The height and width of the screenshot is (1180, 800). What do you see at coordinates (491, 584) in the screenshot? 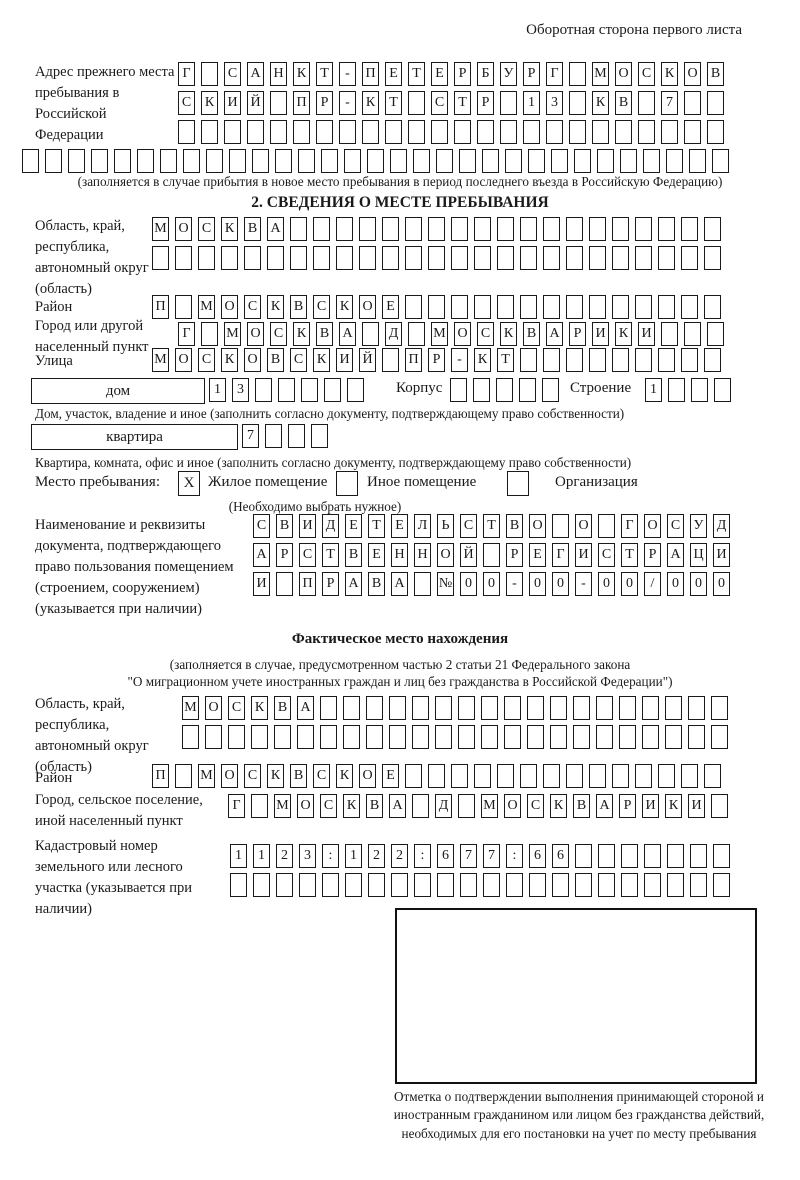
I see `document-row-3: И П Р А В А № 0 0-0 0-0 0/0 0 0` at bounding box center [491, 584].